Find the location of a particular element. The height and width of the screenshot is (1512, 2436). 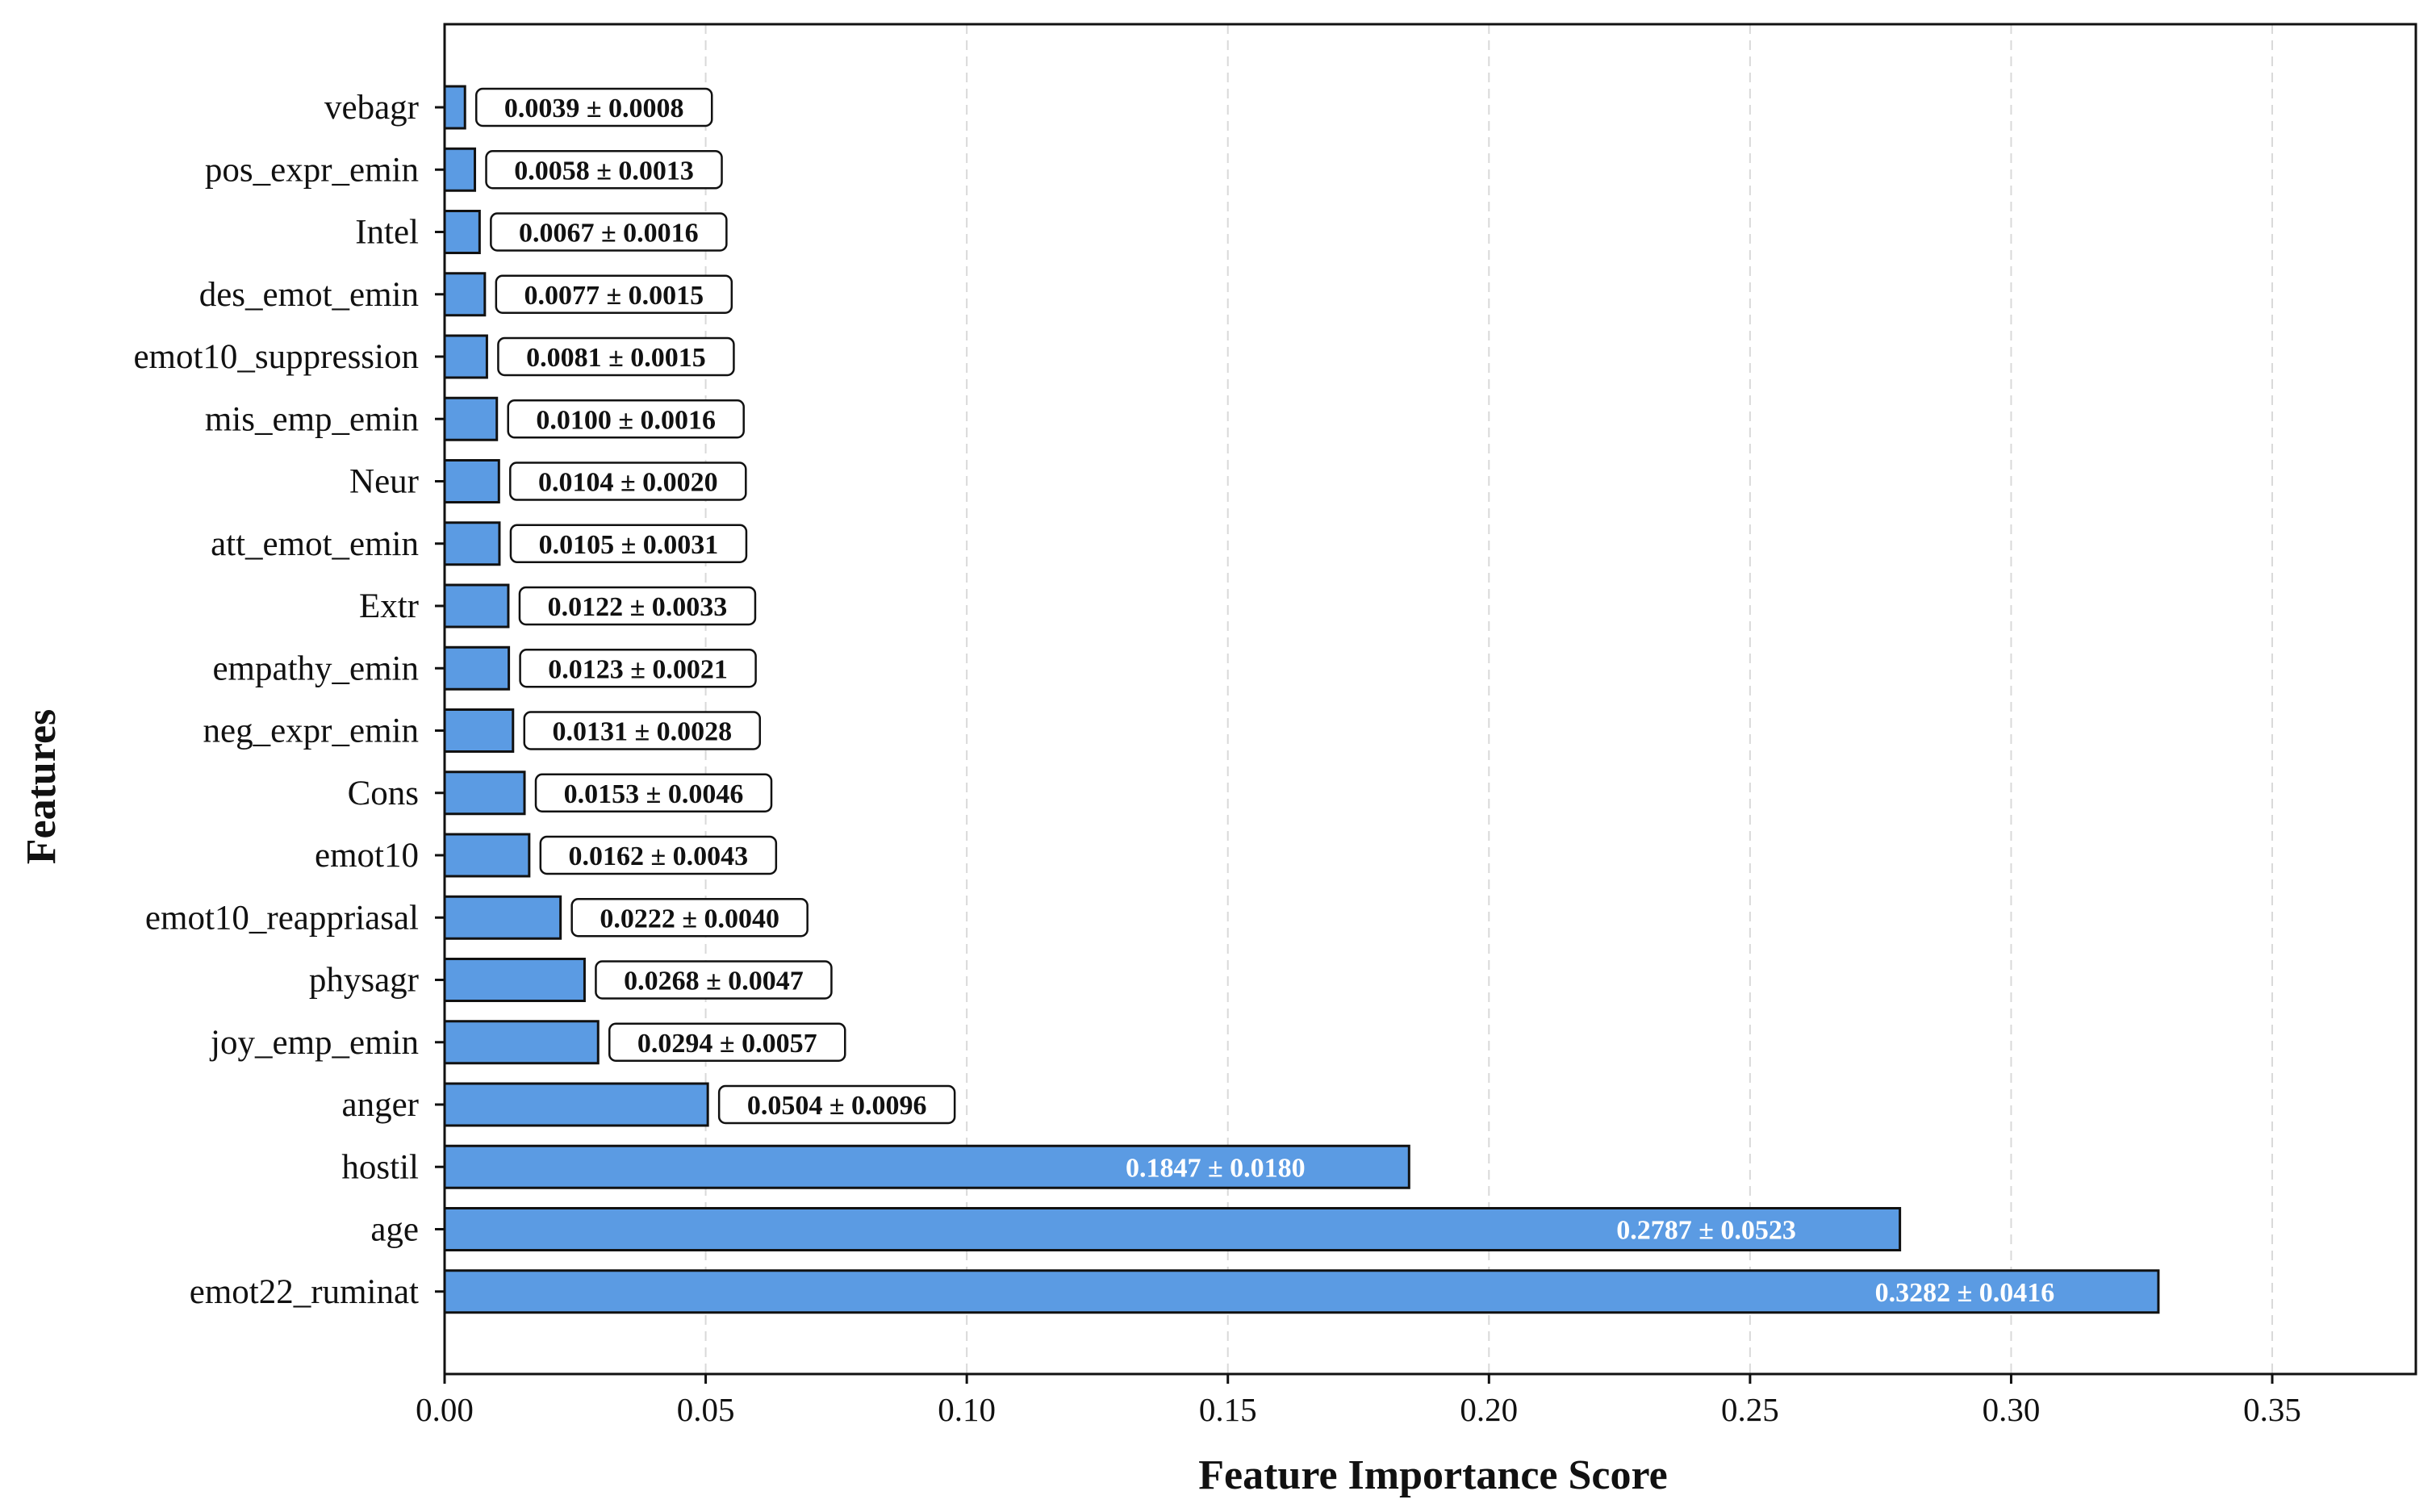

value-label: 0.0131 ± 0.0028 is located at coordinates (642, 732).